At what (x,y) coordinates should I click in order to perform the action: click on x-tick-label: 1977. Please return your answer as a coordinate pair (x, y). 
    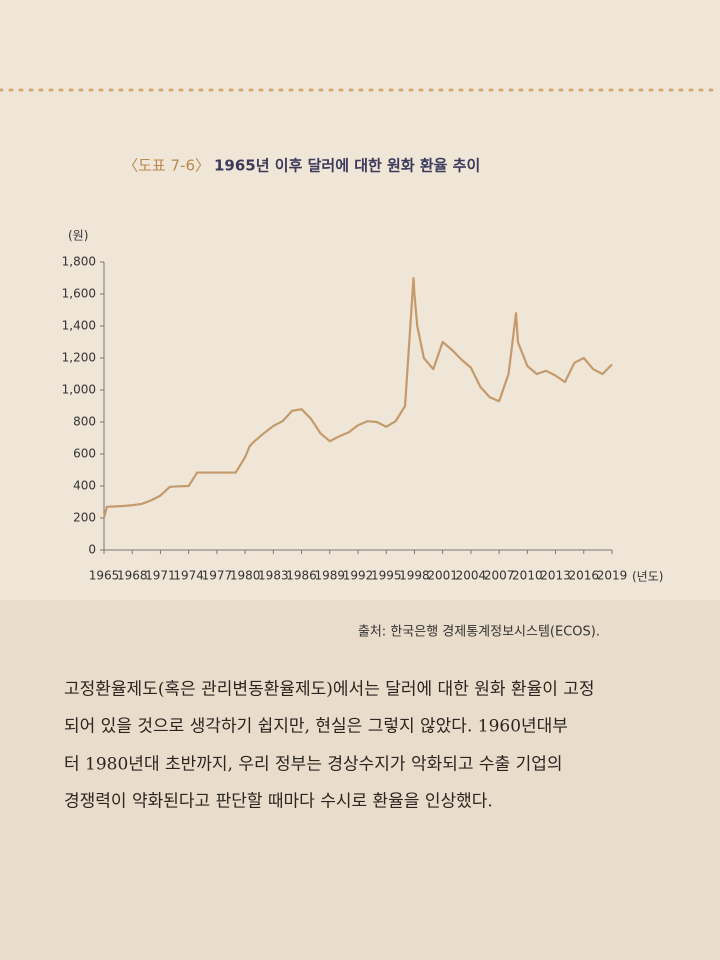
    Looking at the image, I should click on (217, 576).